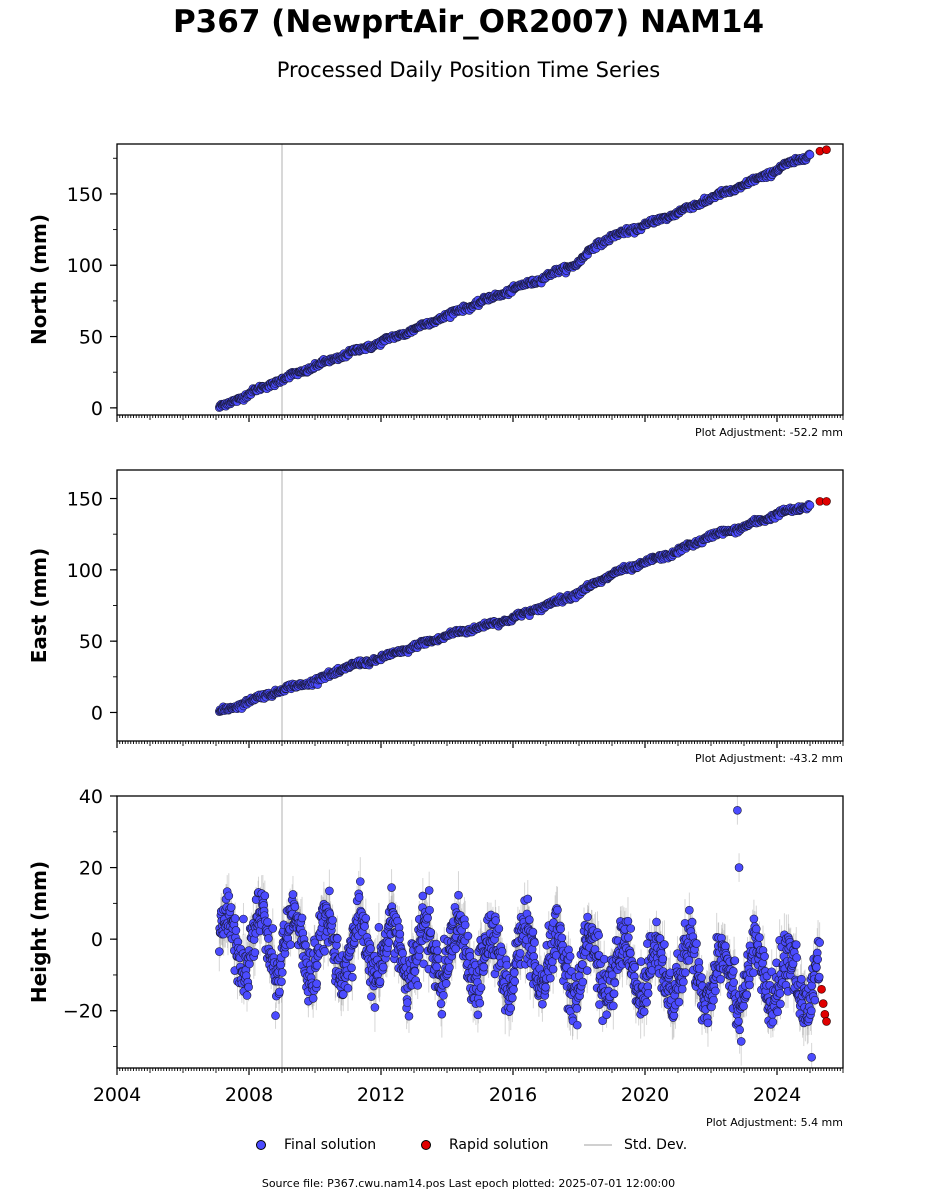 This screenshot has width=937, height=1200. What do you see at coordinates (39, 279) in the screenshot?
I see `y-axis-label: North (mm)` at bounding box center [39, 279].